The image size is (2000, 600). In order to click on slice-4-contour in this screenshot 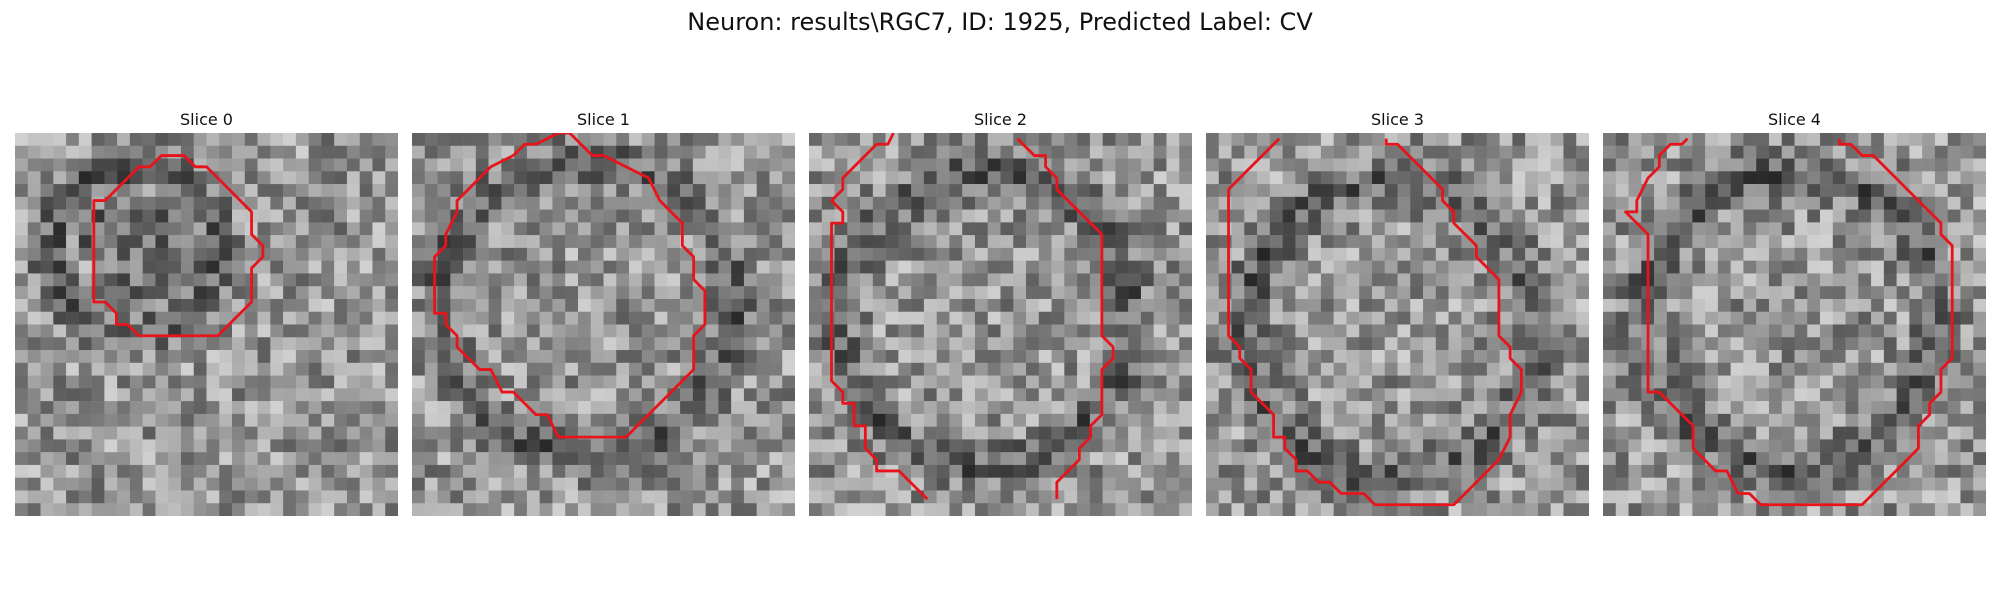, I will do `click(1789, 322)`.